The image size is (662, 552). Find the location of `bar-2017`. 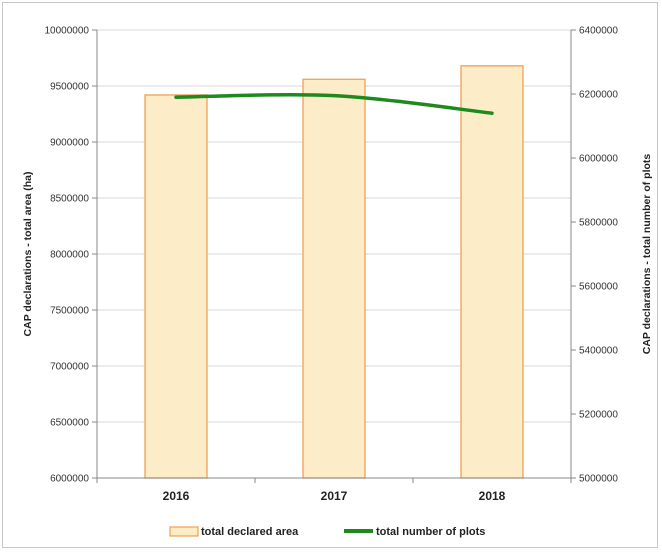

bar-2017 is located at coordinates (334, 278).